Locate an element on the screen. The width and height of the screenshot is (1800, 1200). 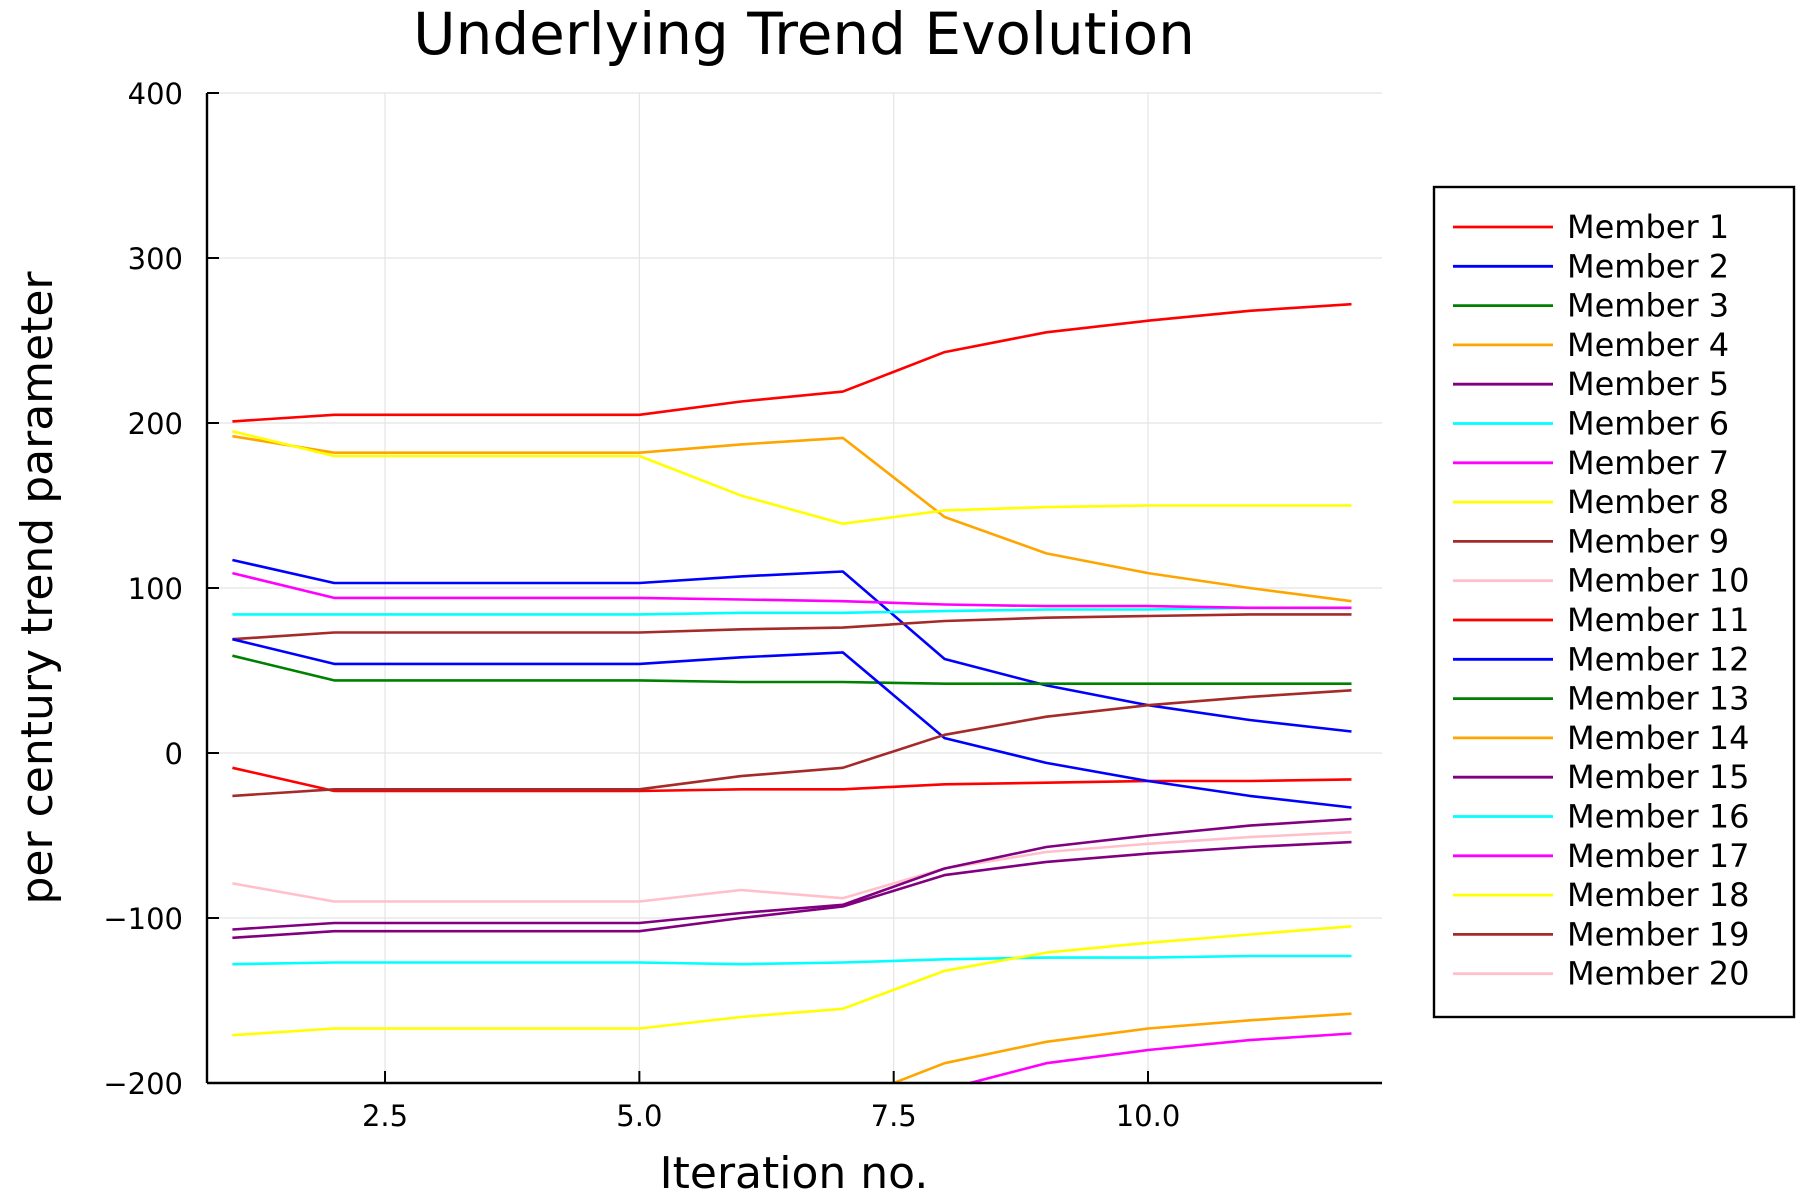
legend-label: Member 18 is located at coordinates (1658, 895).